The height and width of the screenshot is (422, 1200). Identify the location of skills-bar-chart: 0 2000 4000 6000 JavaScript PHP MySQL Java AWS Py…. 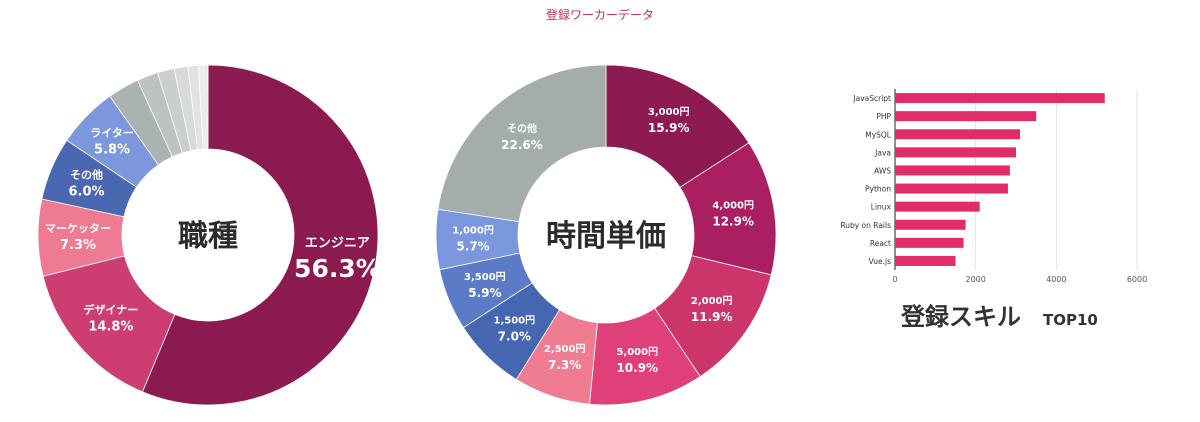
(993, 210).